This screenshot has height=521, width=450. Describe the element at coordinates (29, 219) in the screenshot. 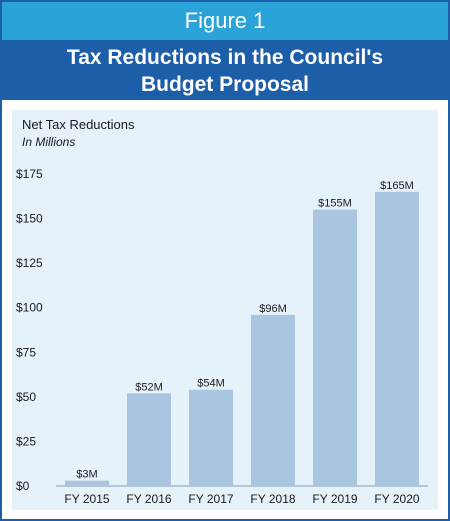

I see `y-tick-label: $150` at that location.